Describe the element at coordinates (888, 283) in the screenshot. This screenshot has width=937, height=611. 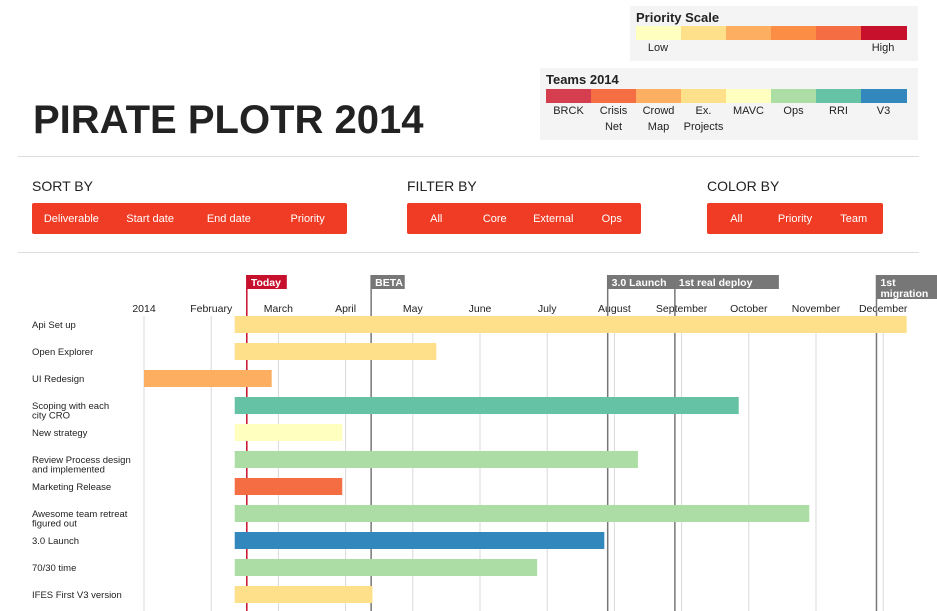
I see `milestone-label: 1st` at that location.